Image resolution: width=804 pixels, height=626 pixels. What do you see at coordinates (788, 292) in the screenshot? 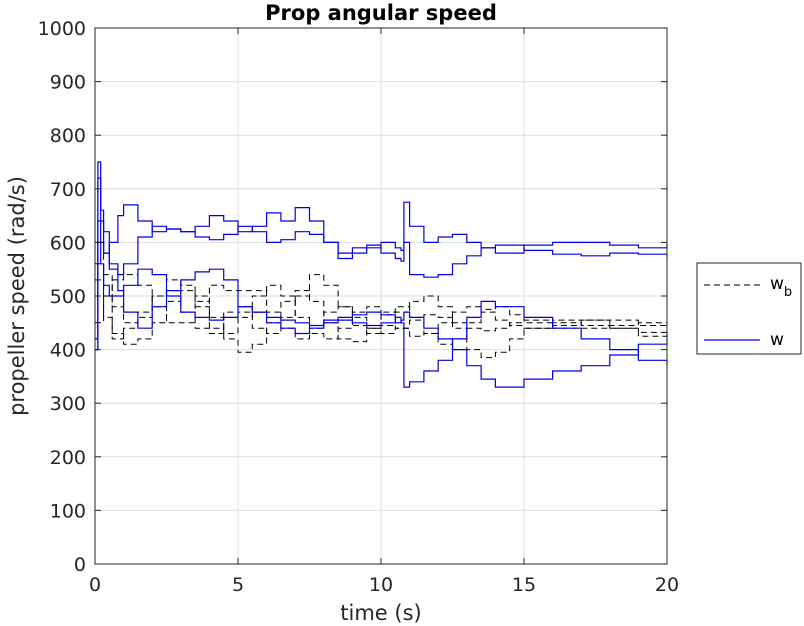
I see `legend-entry-wb-subscript: b` at bounding box center [788, 292].